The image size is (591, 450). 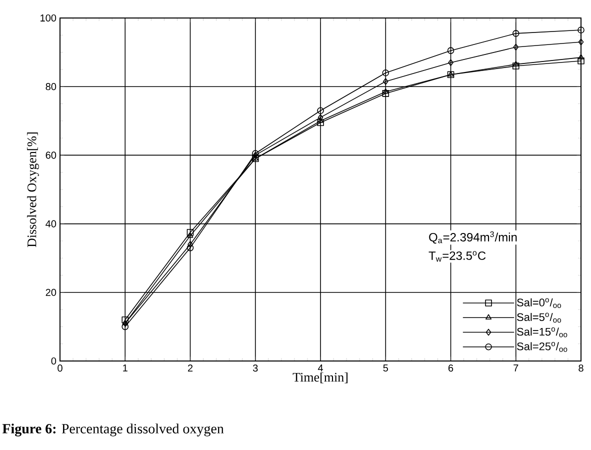 What do you see at coordinates (51, 292) in the screenshot?
I see `y-tick-label: 20` at bounding box center [51, 292].